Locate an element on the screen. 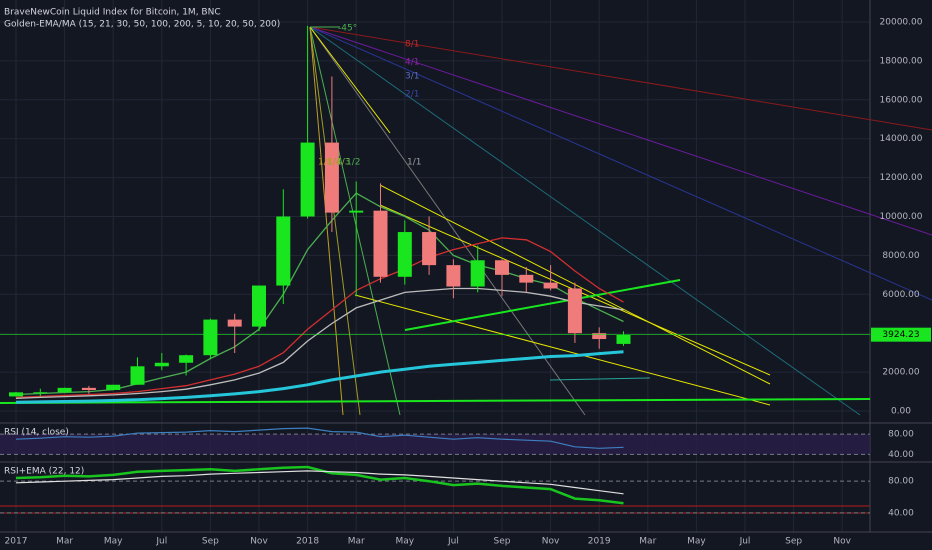 The width and height of the screenshot is (932, 550). fan-label: 8/1 is located at coordinates (412, 45).